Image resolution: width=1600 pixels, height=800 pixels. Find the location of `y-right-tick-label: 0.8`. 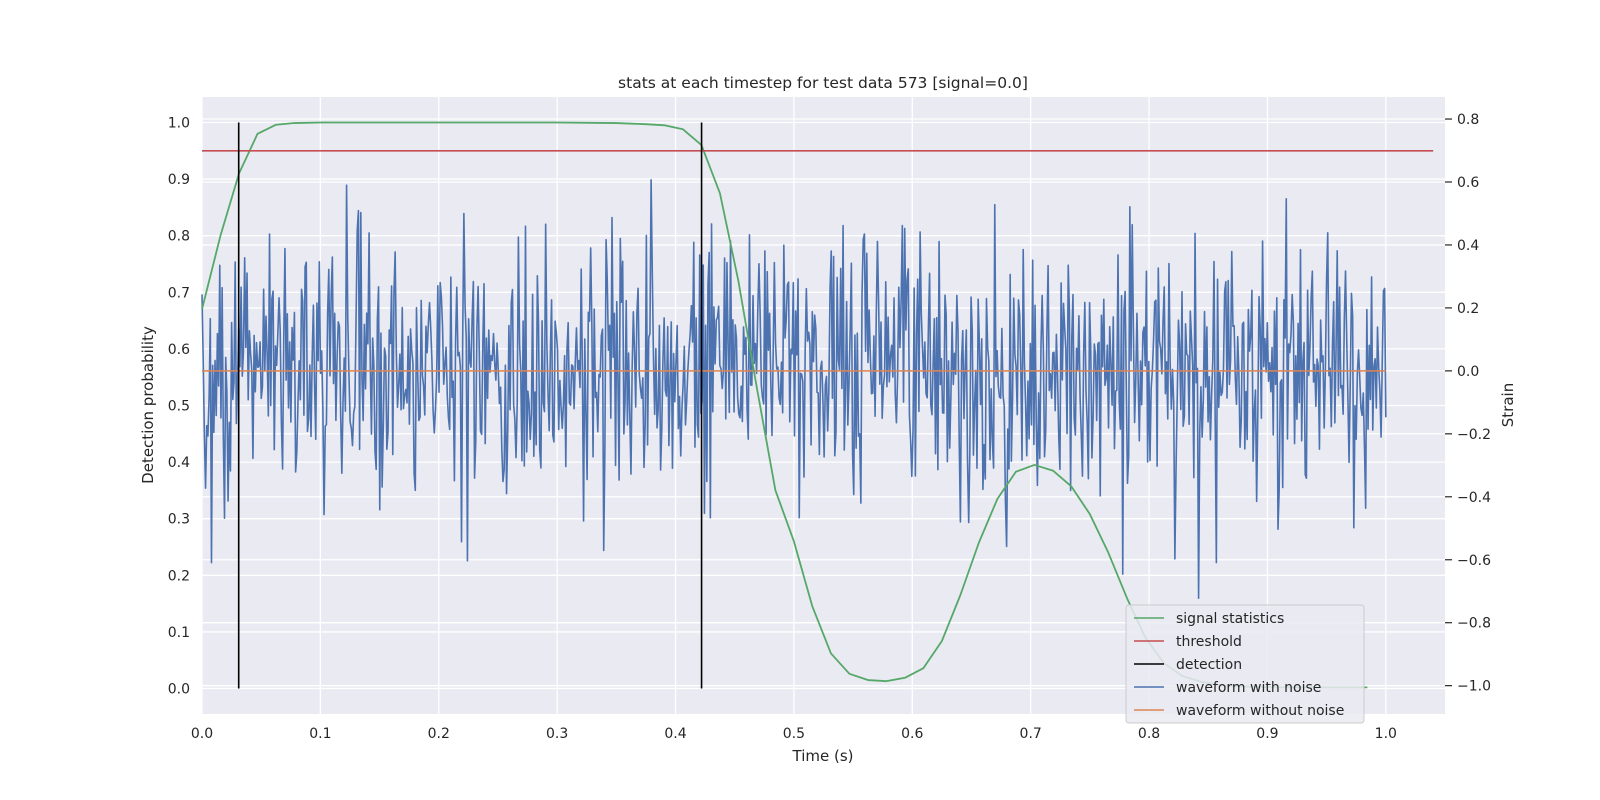

y-right-tick-label: 0.8 is located at coordinates (1468, 120).